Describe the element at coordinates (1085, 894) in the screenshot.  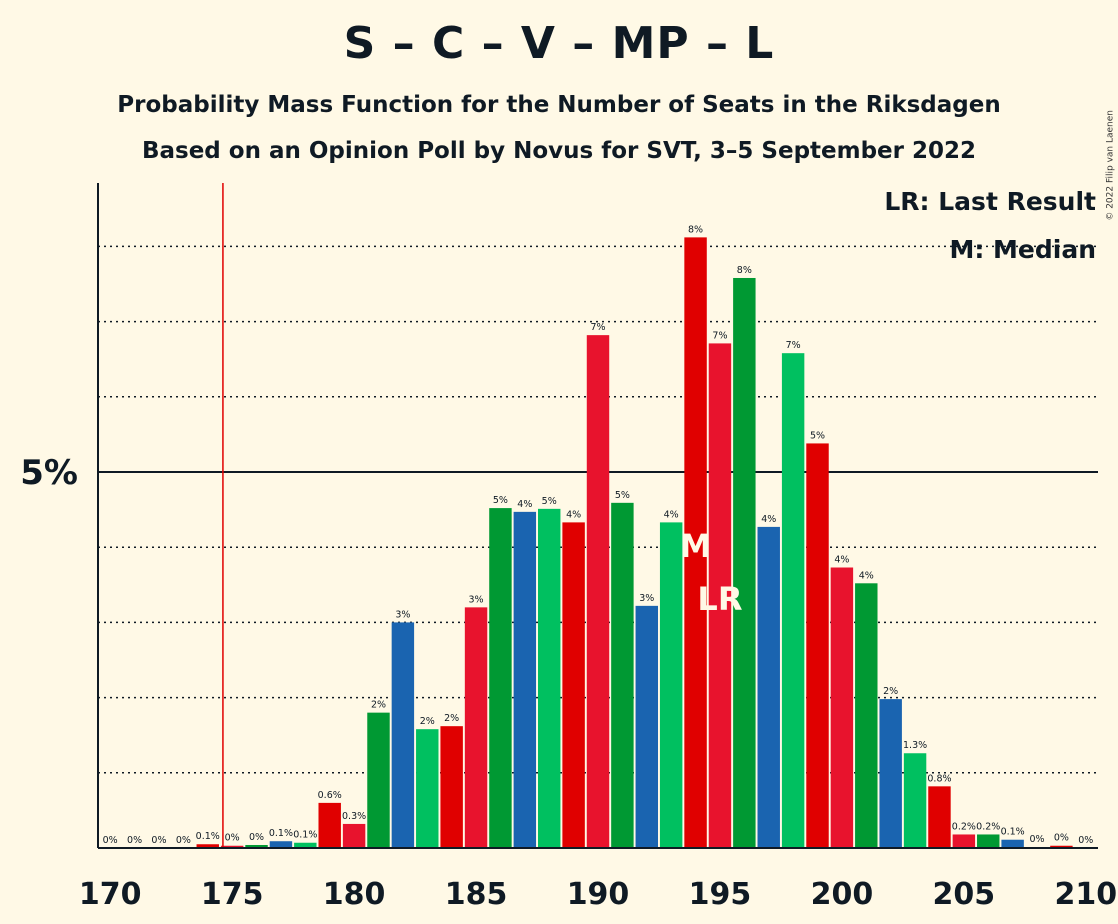
I see `x-tick-label: 210` at that location.